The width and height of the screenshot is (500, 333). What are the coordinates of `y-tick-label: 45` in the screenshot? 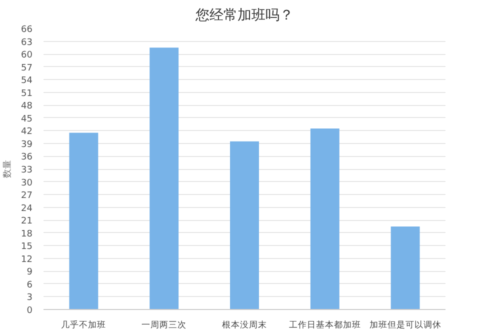 It's located at (26, 119).